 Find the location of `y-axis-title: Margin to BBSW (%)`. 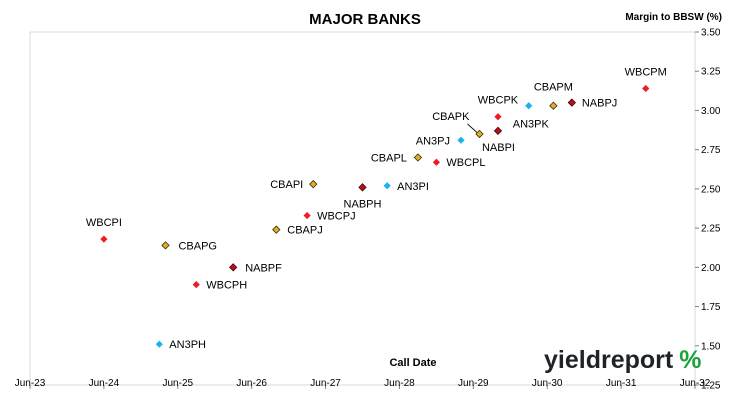

y-axis-title: Margin to BBSW (%) is located at coordinates (673, 17).